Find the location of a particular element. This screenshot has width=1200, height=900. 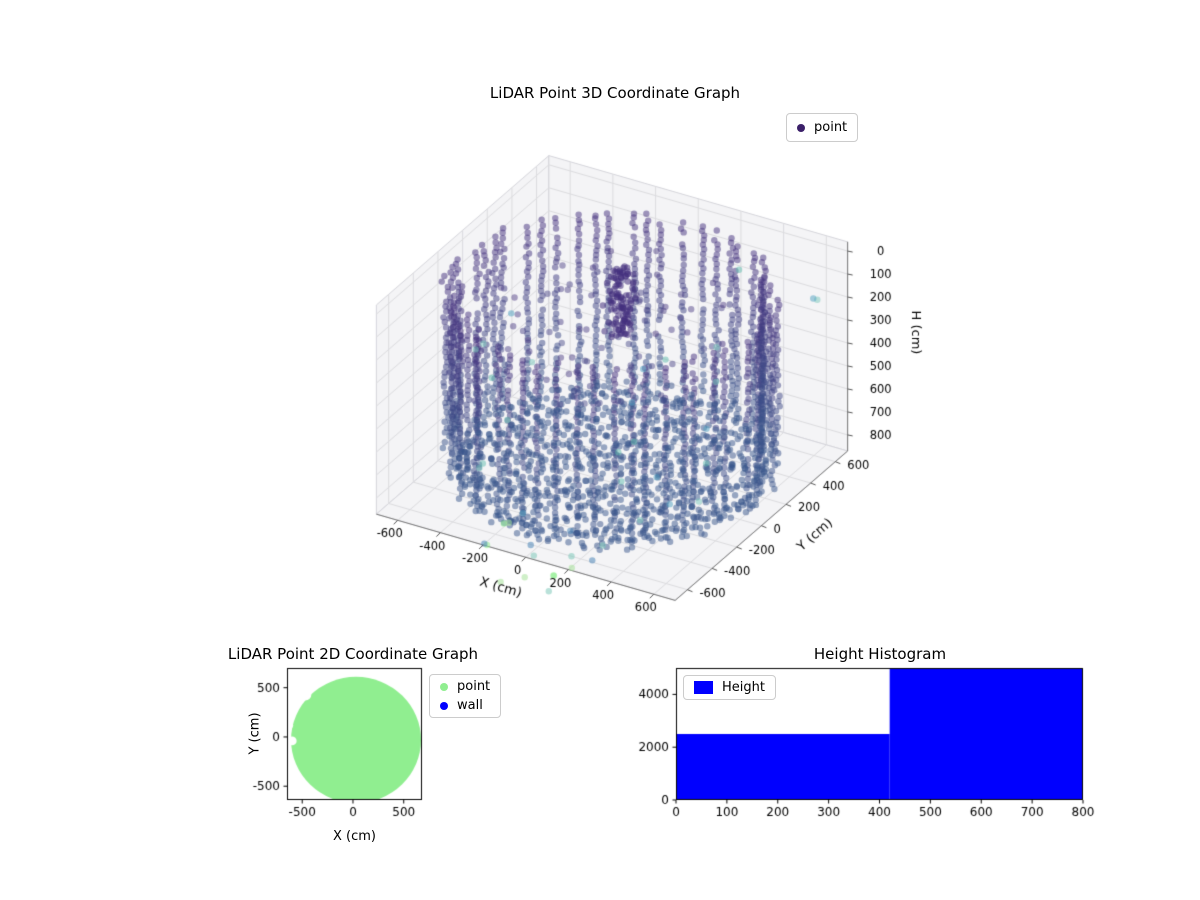

plot-3d-title: LiDAR Point 3D Coordinate Graph is located at coordinates (615, 93).